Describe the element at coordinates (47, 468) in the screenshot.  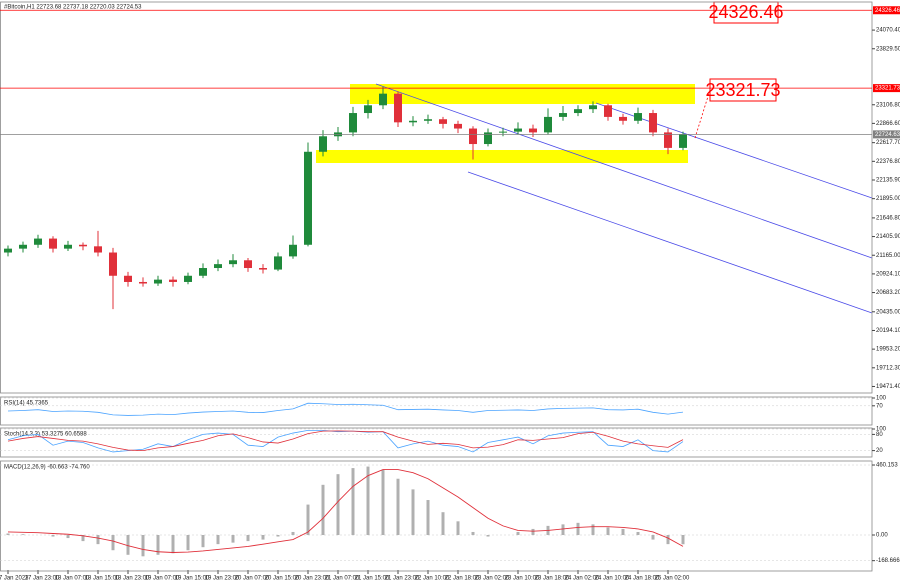
I see `panel-title: MACD(12,26,9) -60.663 -74.760` at that location.